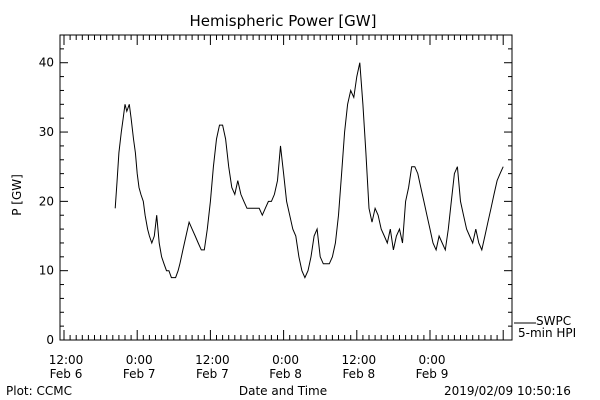 The width and height of the screenshot is (600, 400). Describe the element at coordinates (283, 21) in the screenshot. I see `chart-title: Hemispheric Power [GW]` at that location.